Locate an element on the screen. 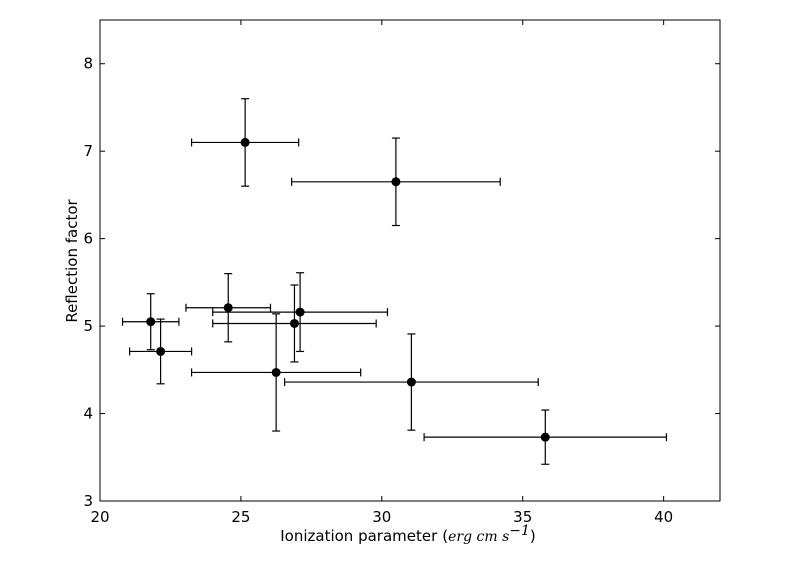 Image resolution: width=800 pixels, height=561 pixels. y-tick-label: 4 is located at coordinates (88, 414).